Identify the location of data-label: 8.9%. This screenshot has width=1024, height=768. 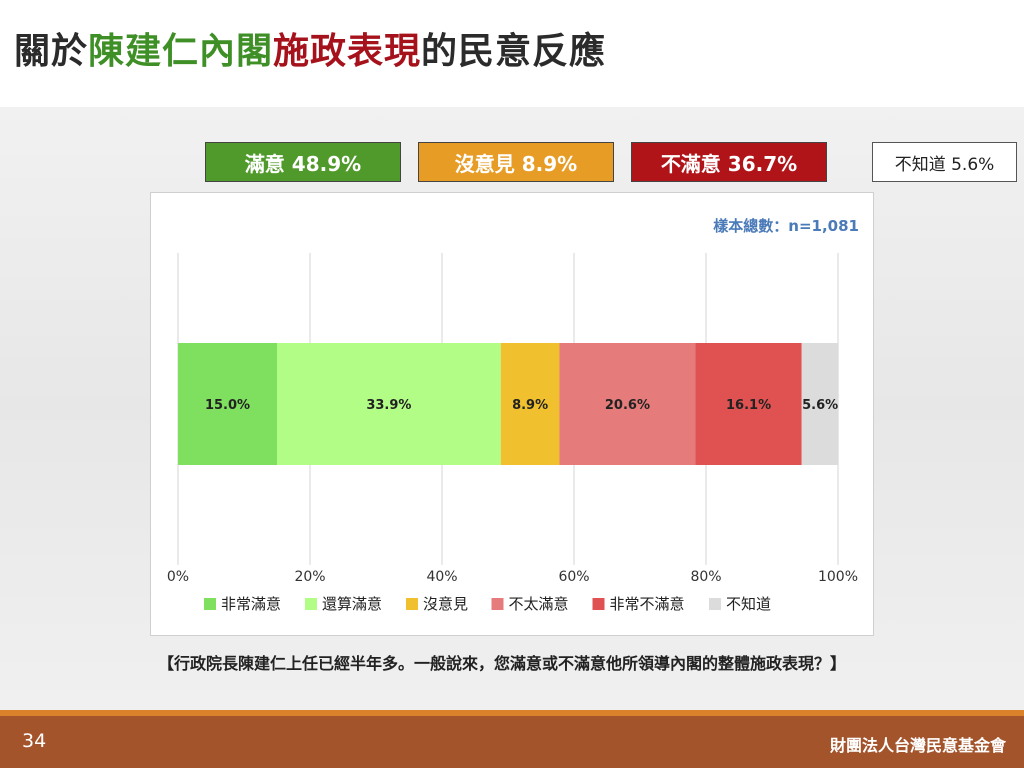
(530, 405).